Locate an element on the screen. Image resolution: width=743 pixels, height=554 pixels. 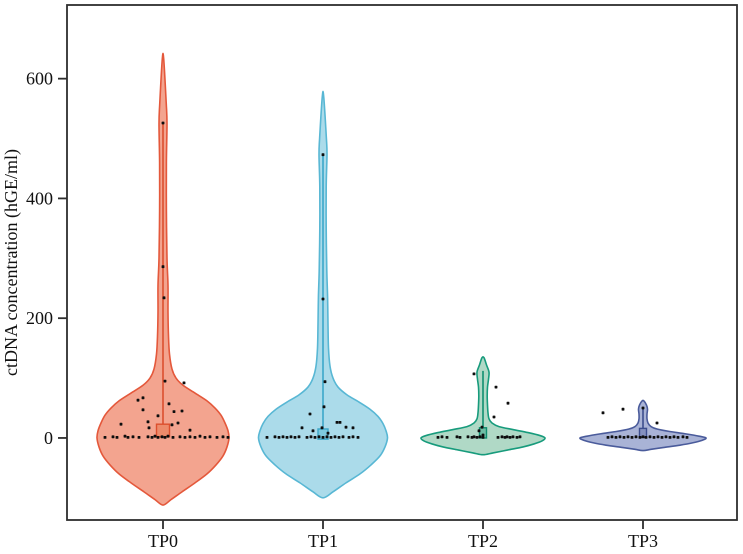
x-category-label: TP3 is located at coordinates (643, 541).